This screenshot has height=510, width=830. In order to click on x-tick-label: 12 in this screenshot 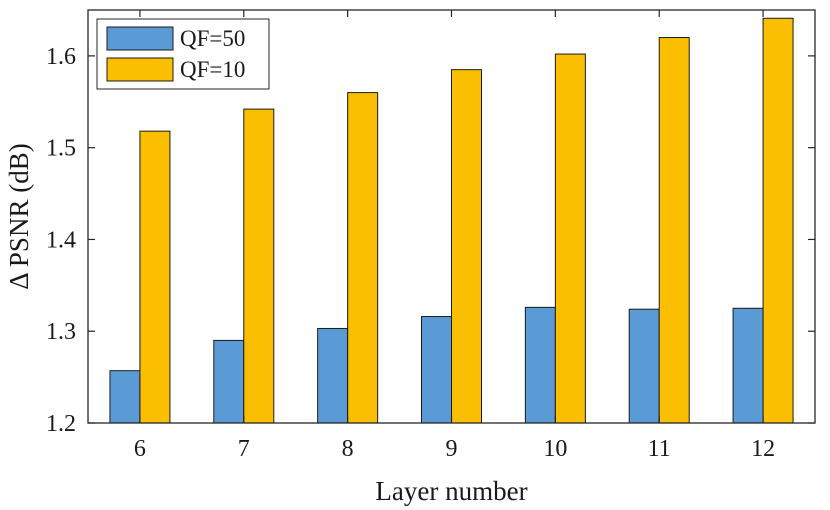, I will do `click(763, 449)`.